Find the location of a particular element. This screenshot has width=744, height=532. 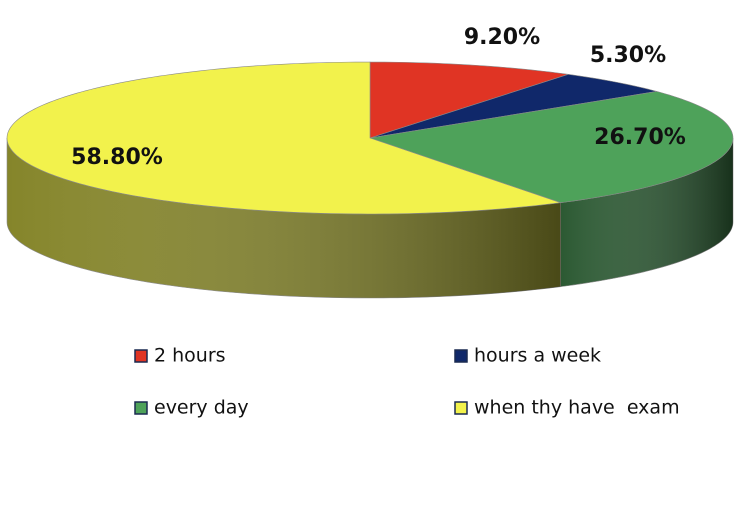

legend-label: when thy have exam is located at coordinates (577, 408).